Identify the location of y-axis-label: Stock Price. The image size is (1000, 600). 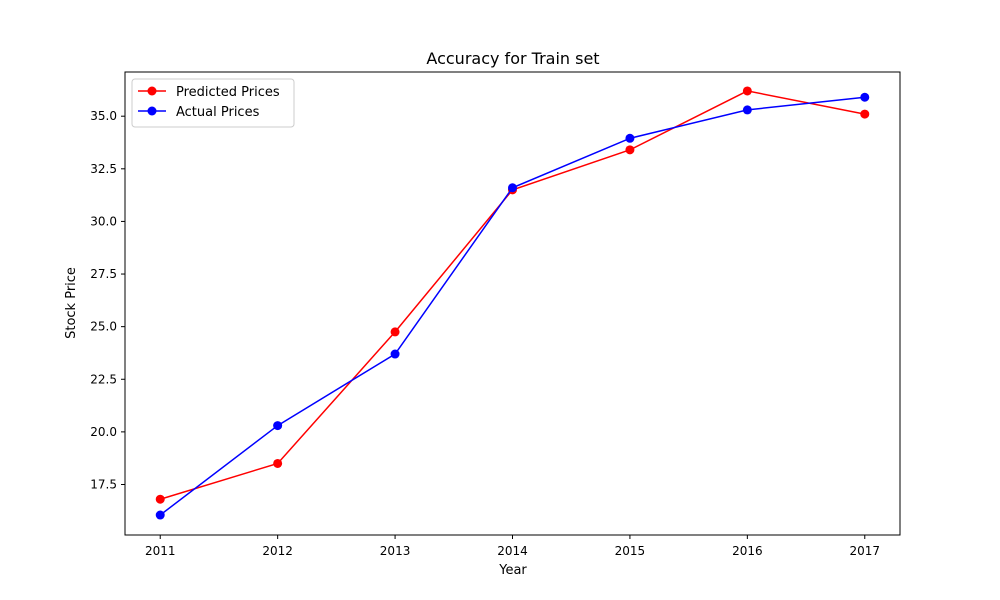
(71, 303).